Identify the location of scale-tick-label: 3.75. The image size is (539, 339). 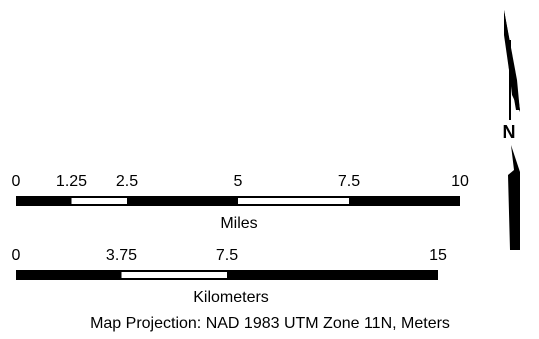
(121, 255).